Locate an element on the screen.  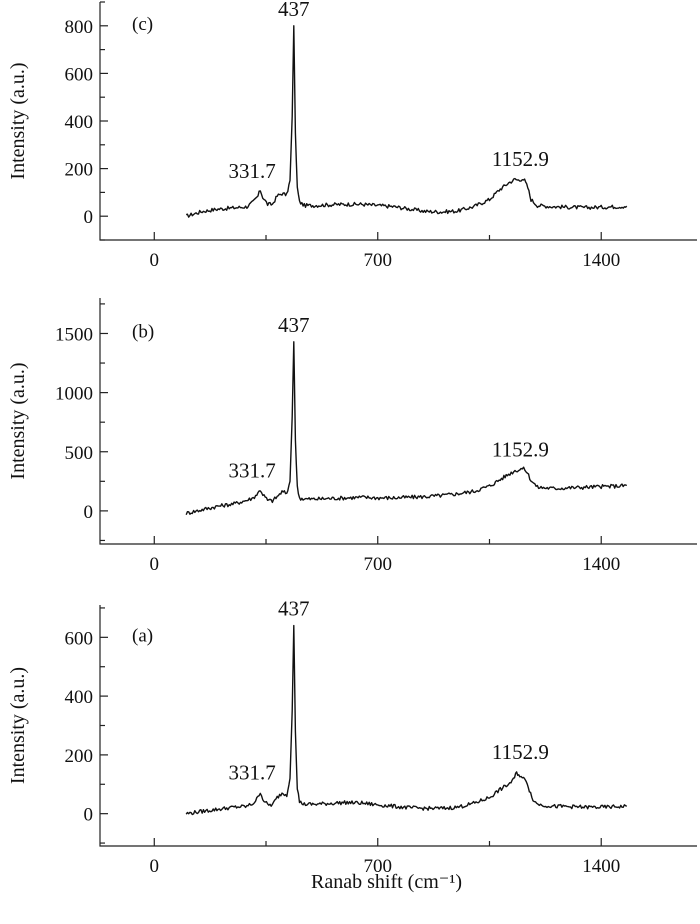
panel-b-x-tick-label: 0 is located at coordinates (155, 564).